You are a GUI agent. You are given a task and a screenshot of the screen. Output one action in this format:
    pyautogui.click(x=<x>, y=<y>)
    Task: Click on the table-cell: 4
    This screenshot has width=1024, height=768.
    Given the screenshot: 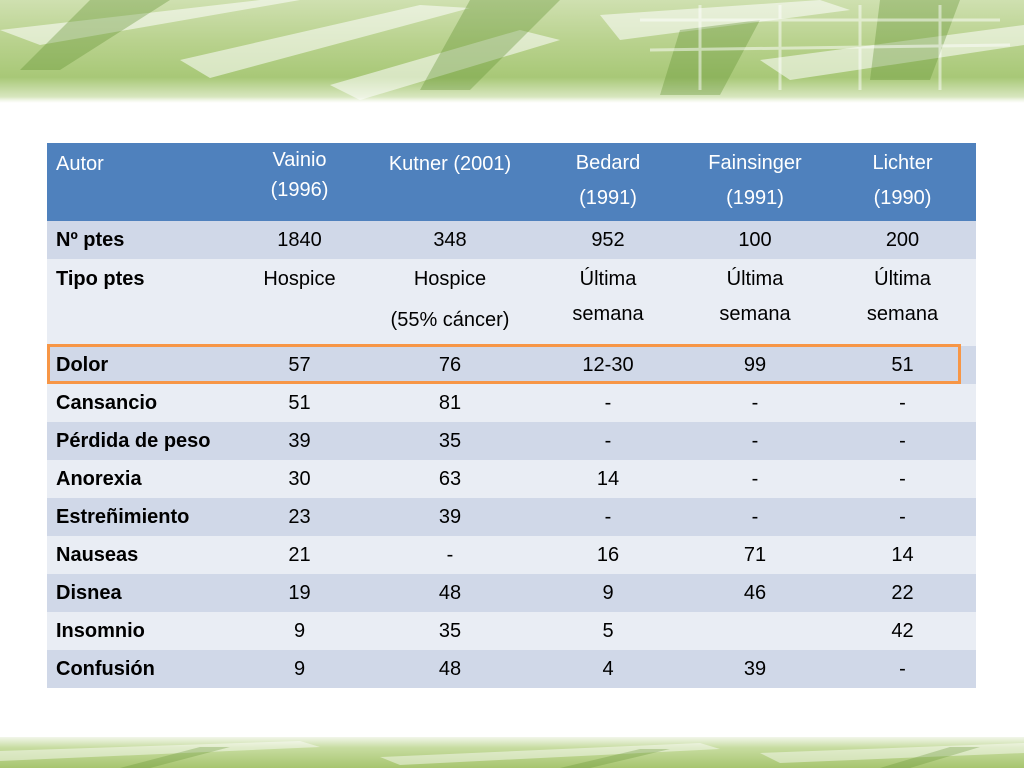 What is the action you would take?
    pyautogui.click(x=608, y=669)
    